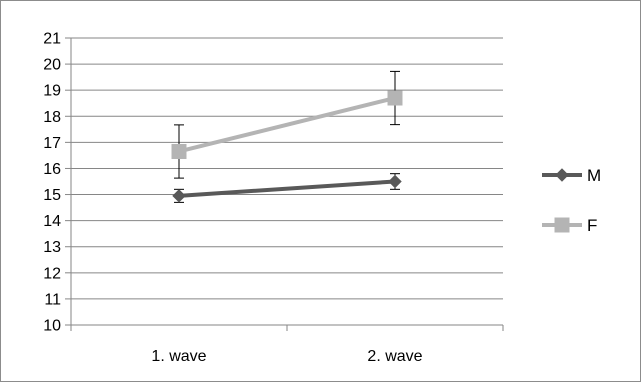 The height and width of the screenshot is (382, 641). What do you see at coordinates (52, 117) in the screenshot?
I see `y-tick-label: 18` at bounding box center [52, 117].